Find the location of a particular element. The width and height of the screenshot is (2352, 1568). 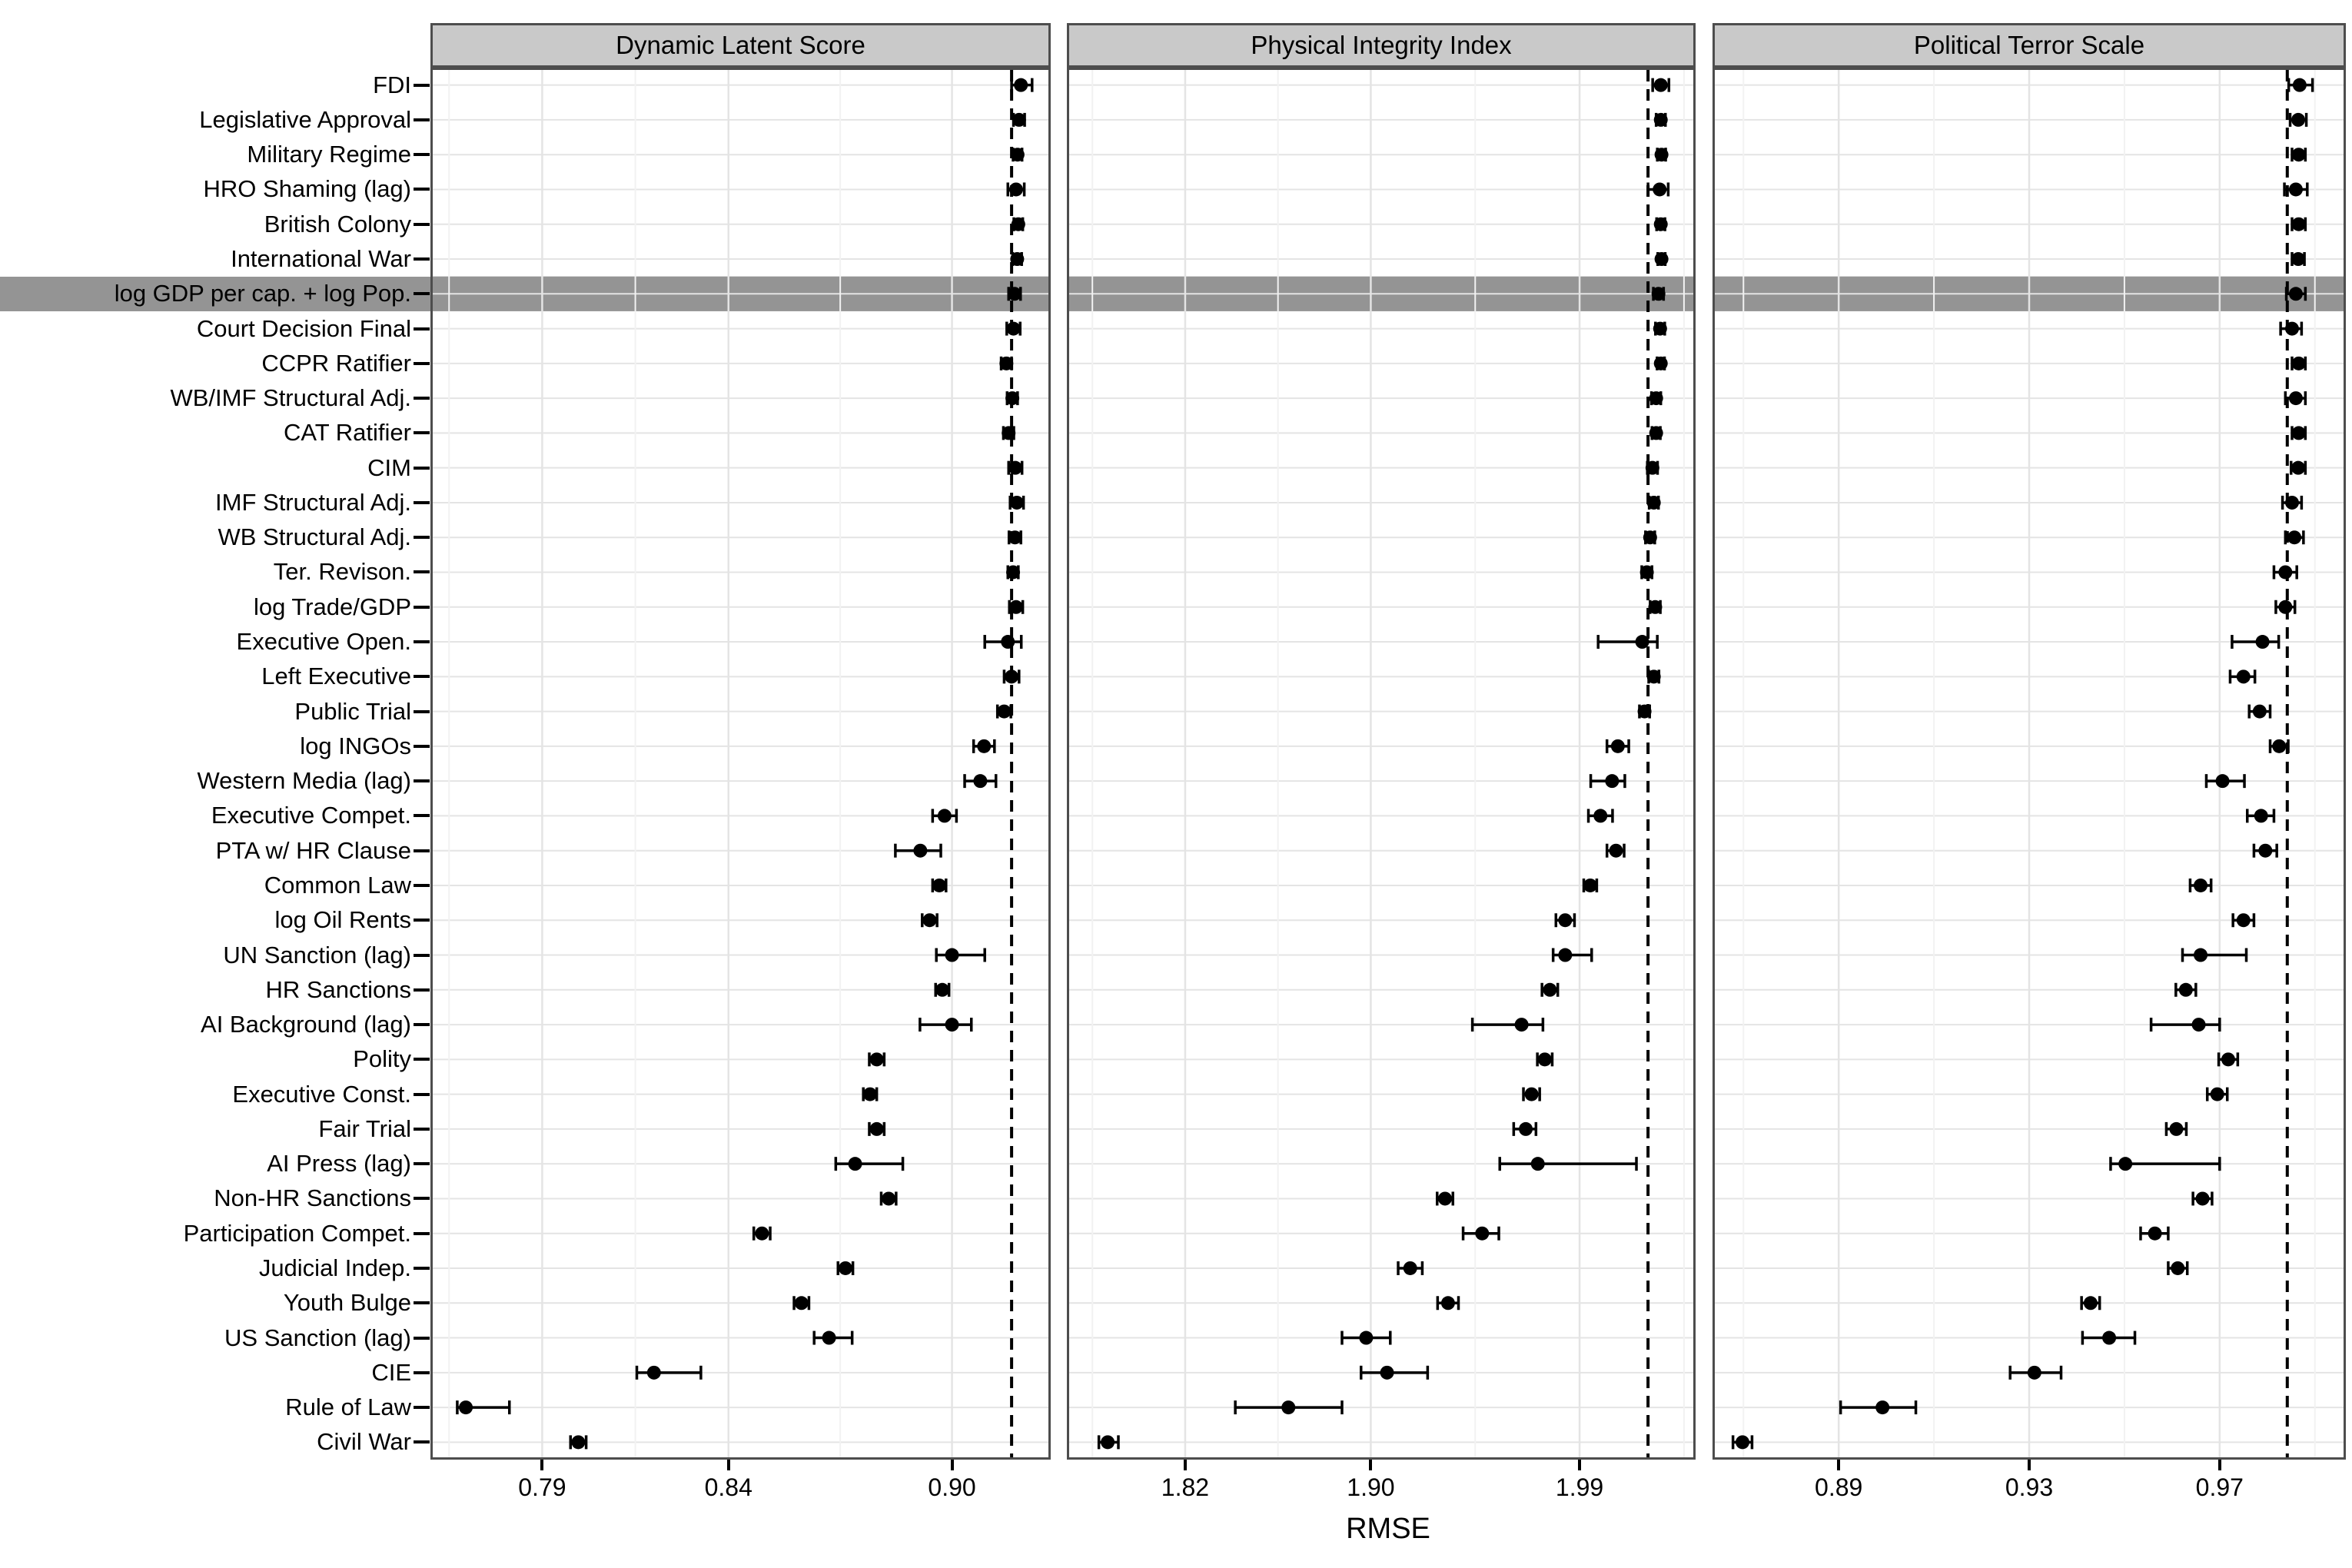

x-tick-label: 0.97 is located at coordinates (2219, 1487).